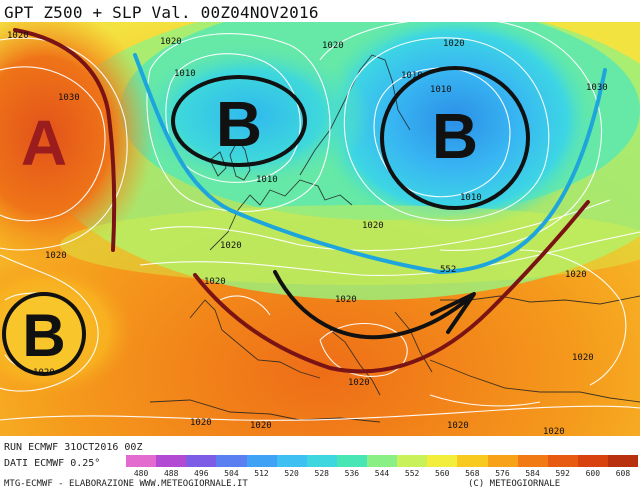  Describe the element at coordinates (201, 473) in the screenshot. I see `colorbar-tick-label: 496` at that location.